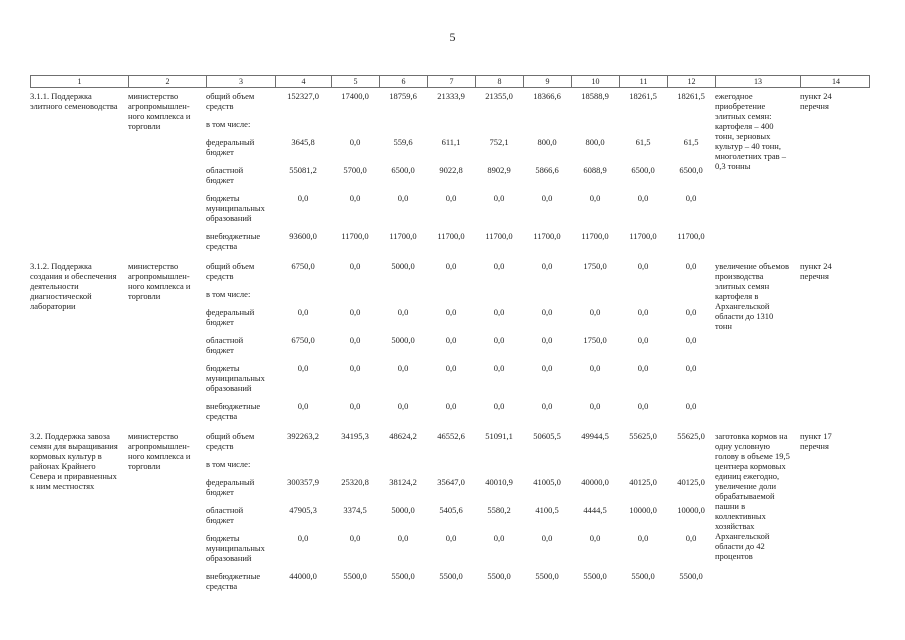  I want to click on funding-value: 41005,0, so click(547, 482).